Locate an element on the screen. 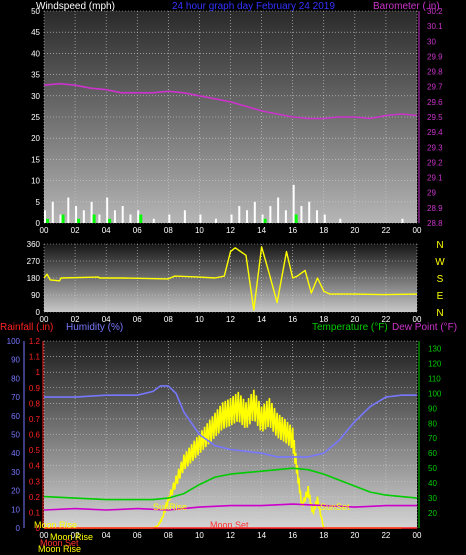  direction-x-tick: 16 is located at coordinates (292, 319).